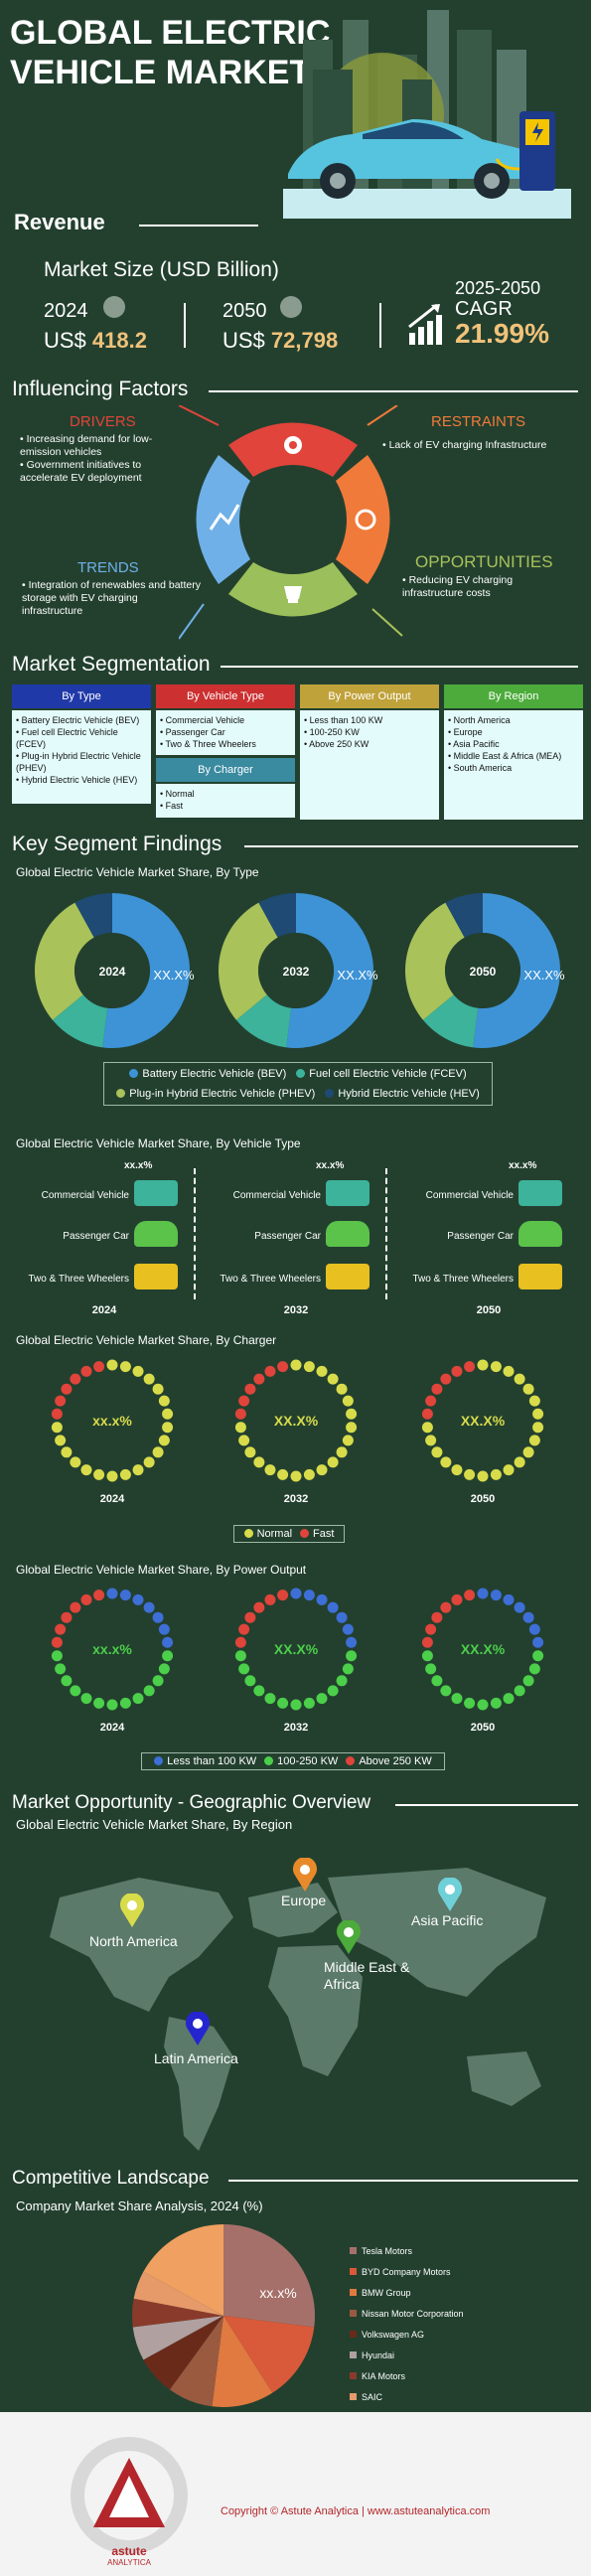 This screenshot has width=591, height=2576. I want to click on seg-item: • Hybrid Electric Vehicle (HEV), so click(77, 780).